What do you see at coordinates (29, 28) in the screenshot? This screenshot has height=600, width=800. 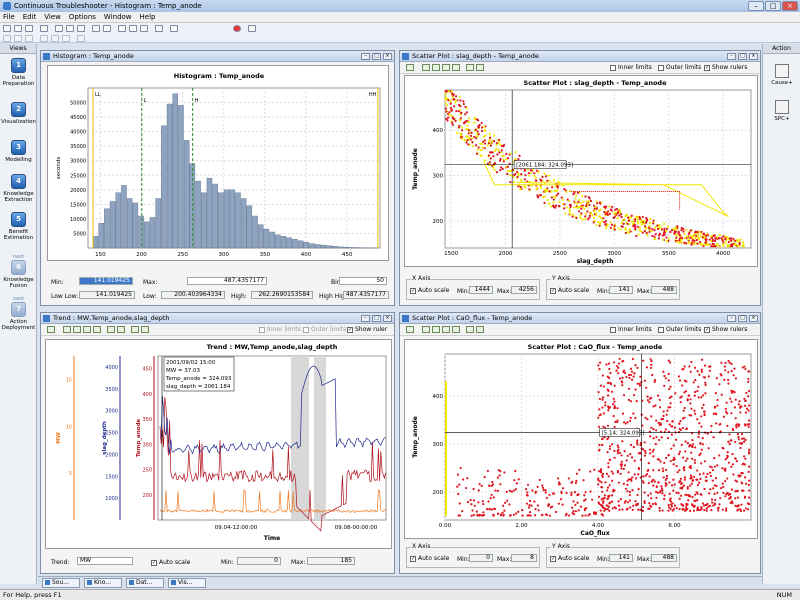 I see `save-icon` at bounding box center [29, 28].